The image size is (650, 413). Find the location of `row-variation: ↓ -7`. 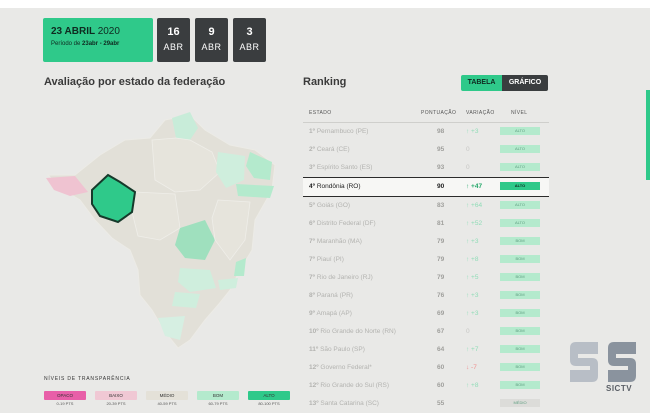

row-variation: ↓ -7 is located at coordinates (471, 367).